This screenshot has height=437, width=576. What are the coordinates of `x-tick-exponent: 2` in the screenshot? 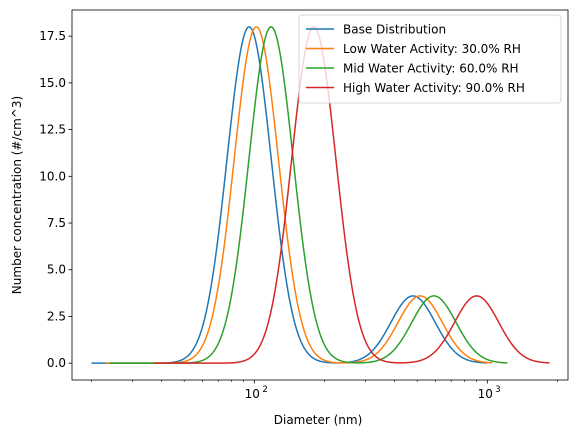 It's located at (264, 390).